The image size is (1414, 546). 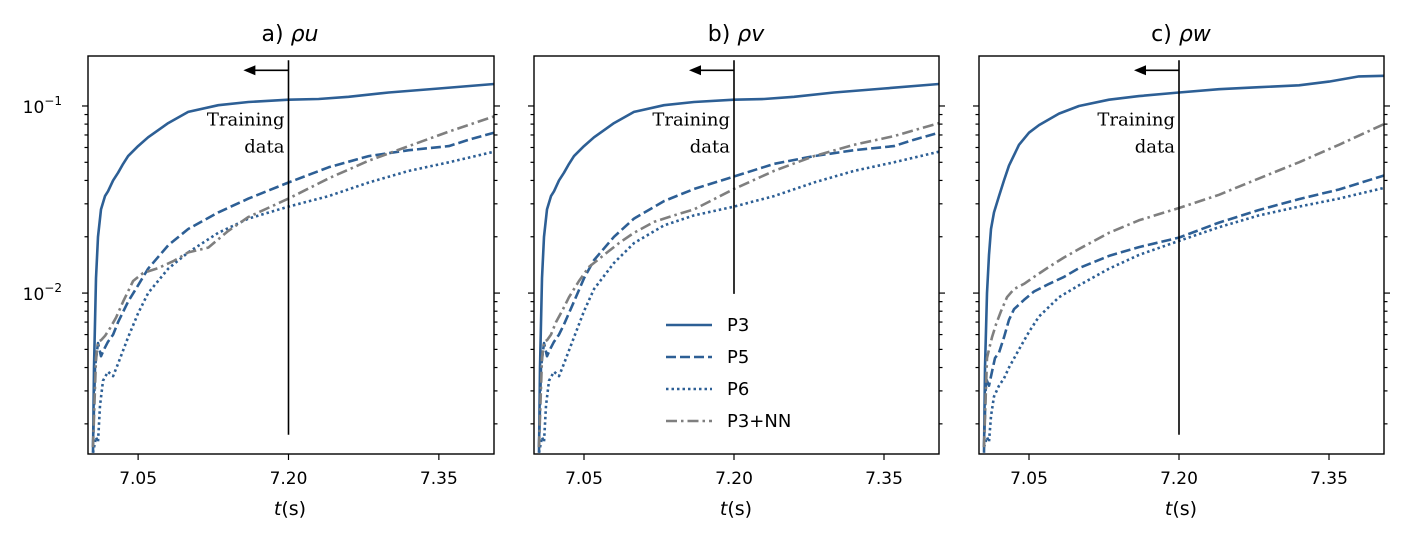 What do you see at coordinates (759, 421) in the screenshot?
I see `legend-label-p3-nn: P3+NN` at bounding box center [759, 421].